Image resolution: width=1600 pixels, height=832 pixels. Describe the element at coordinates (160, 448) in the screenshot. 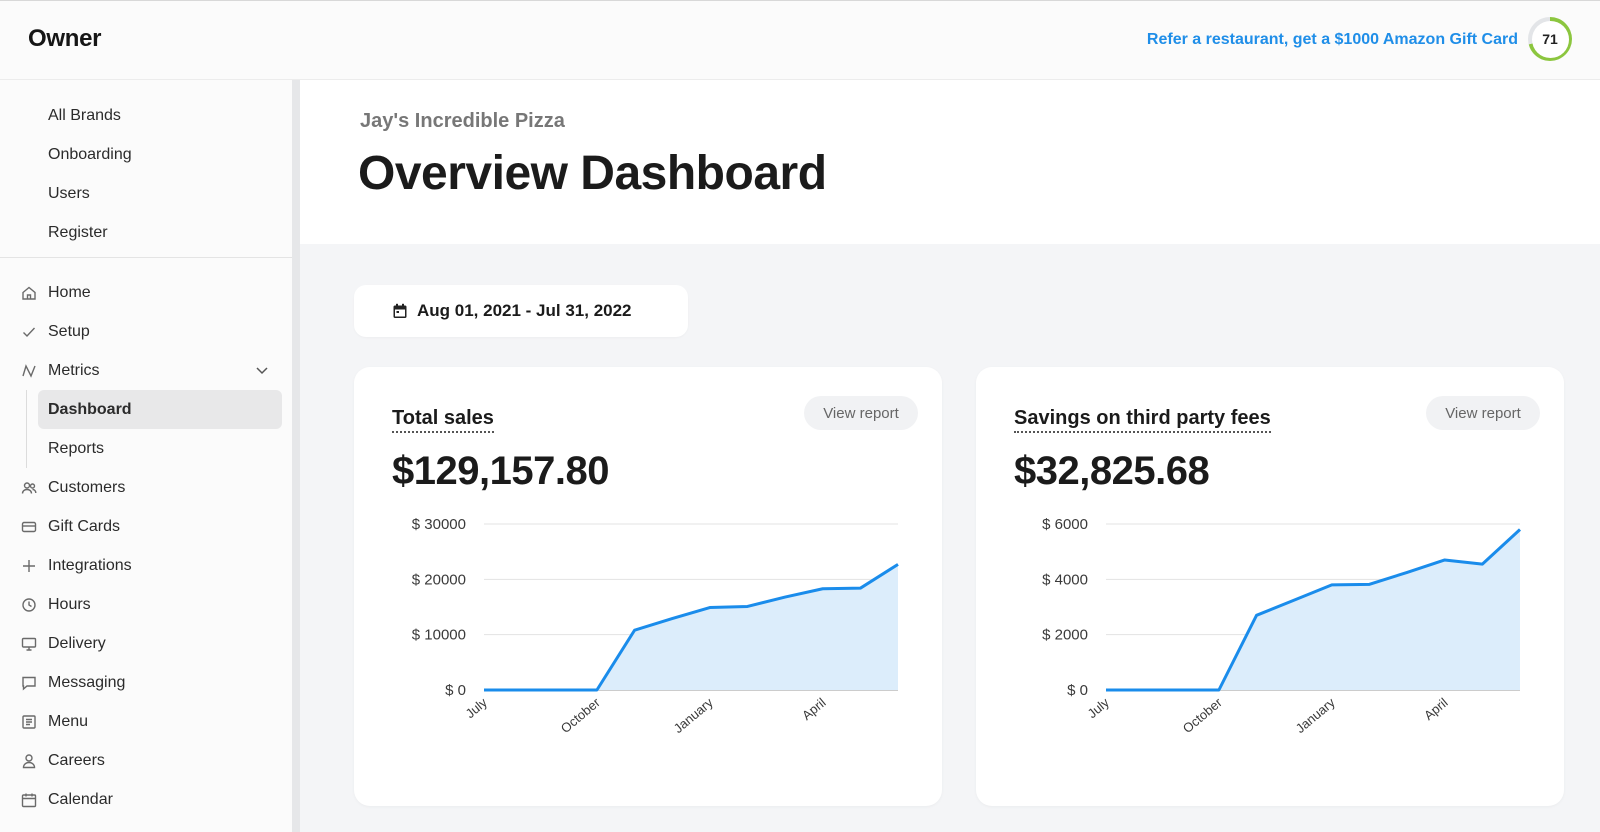

I see `sidebar-item-reports: Reports` at that location.